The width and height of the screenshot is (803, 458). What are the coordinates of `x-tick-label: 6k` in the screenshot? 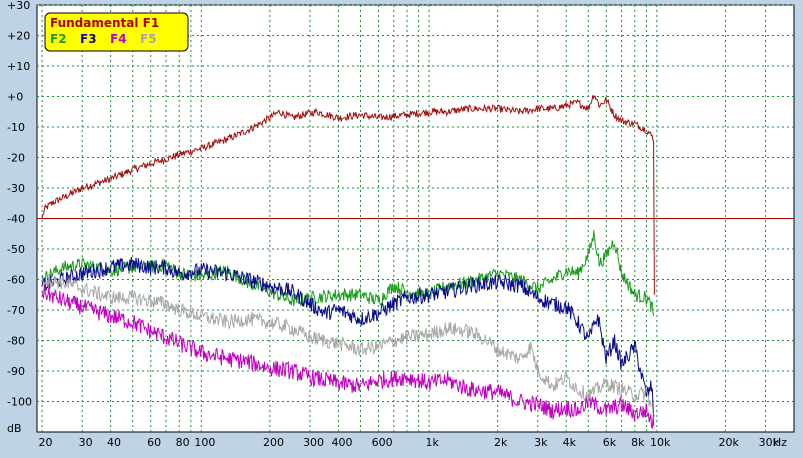 It's located at (610, 442).